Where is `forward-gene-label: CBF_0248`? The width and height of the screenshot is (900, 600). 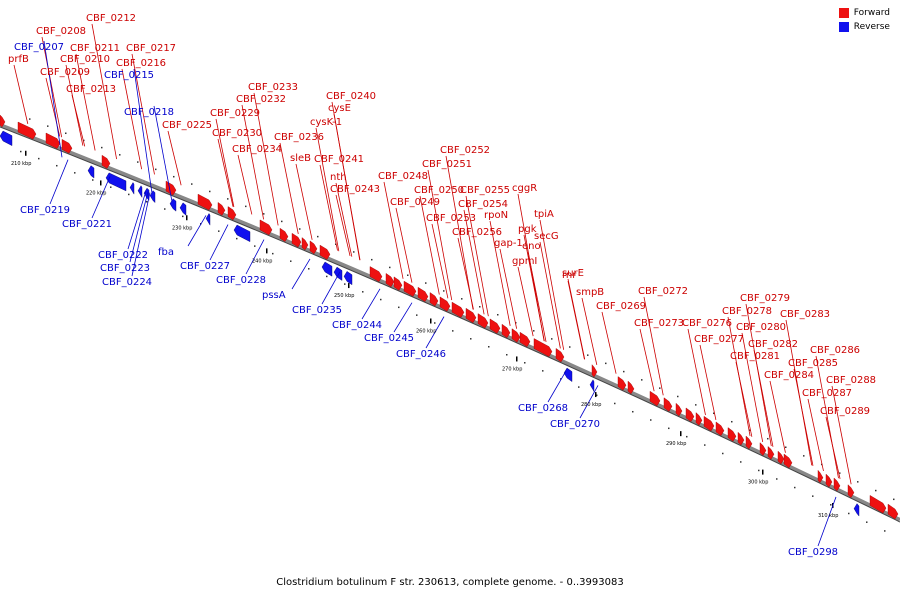
forward-gene-label: CBF_0248 is located at coordinates (403, 176).